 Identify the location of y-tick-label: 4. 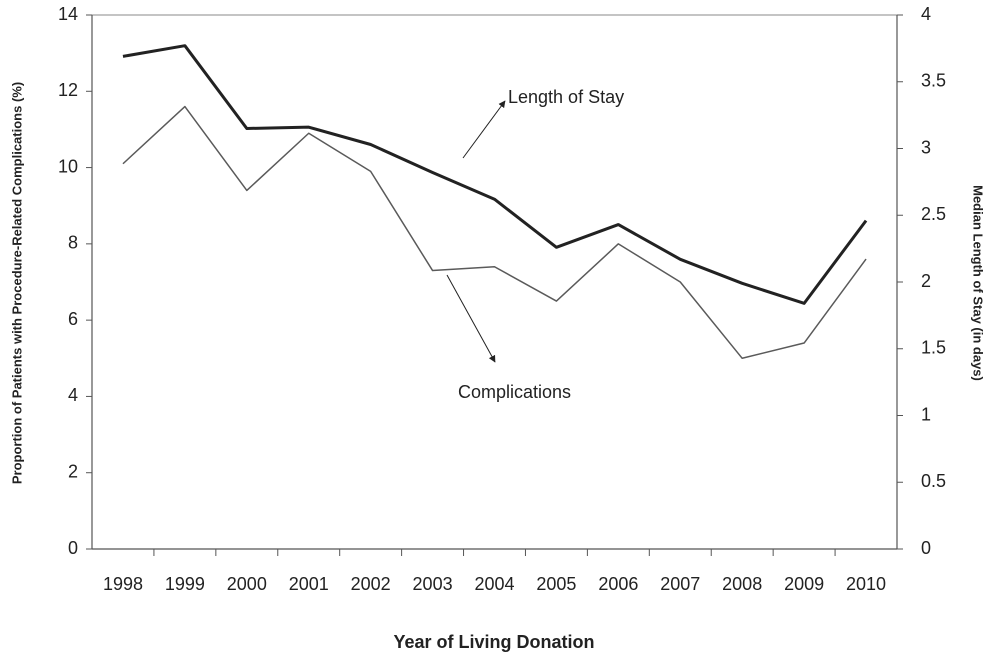
(73, 395).